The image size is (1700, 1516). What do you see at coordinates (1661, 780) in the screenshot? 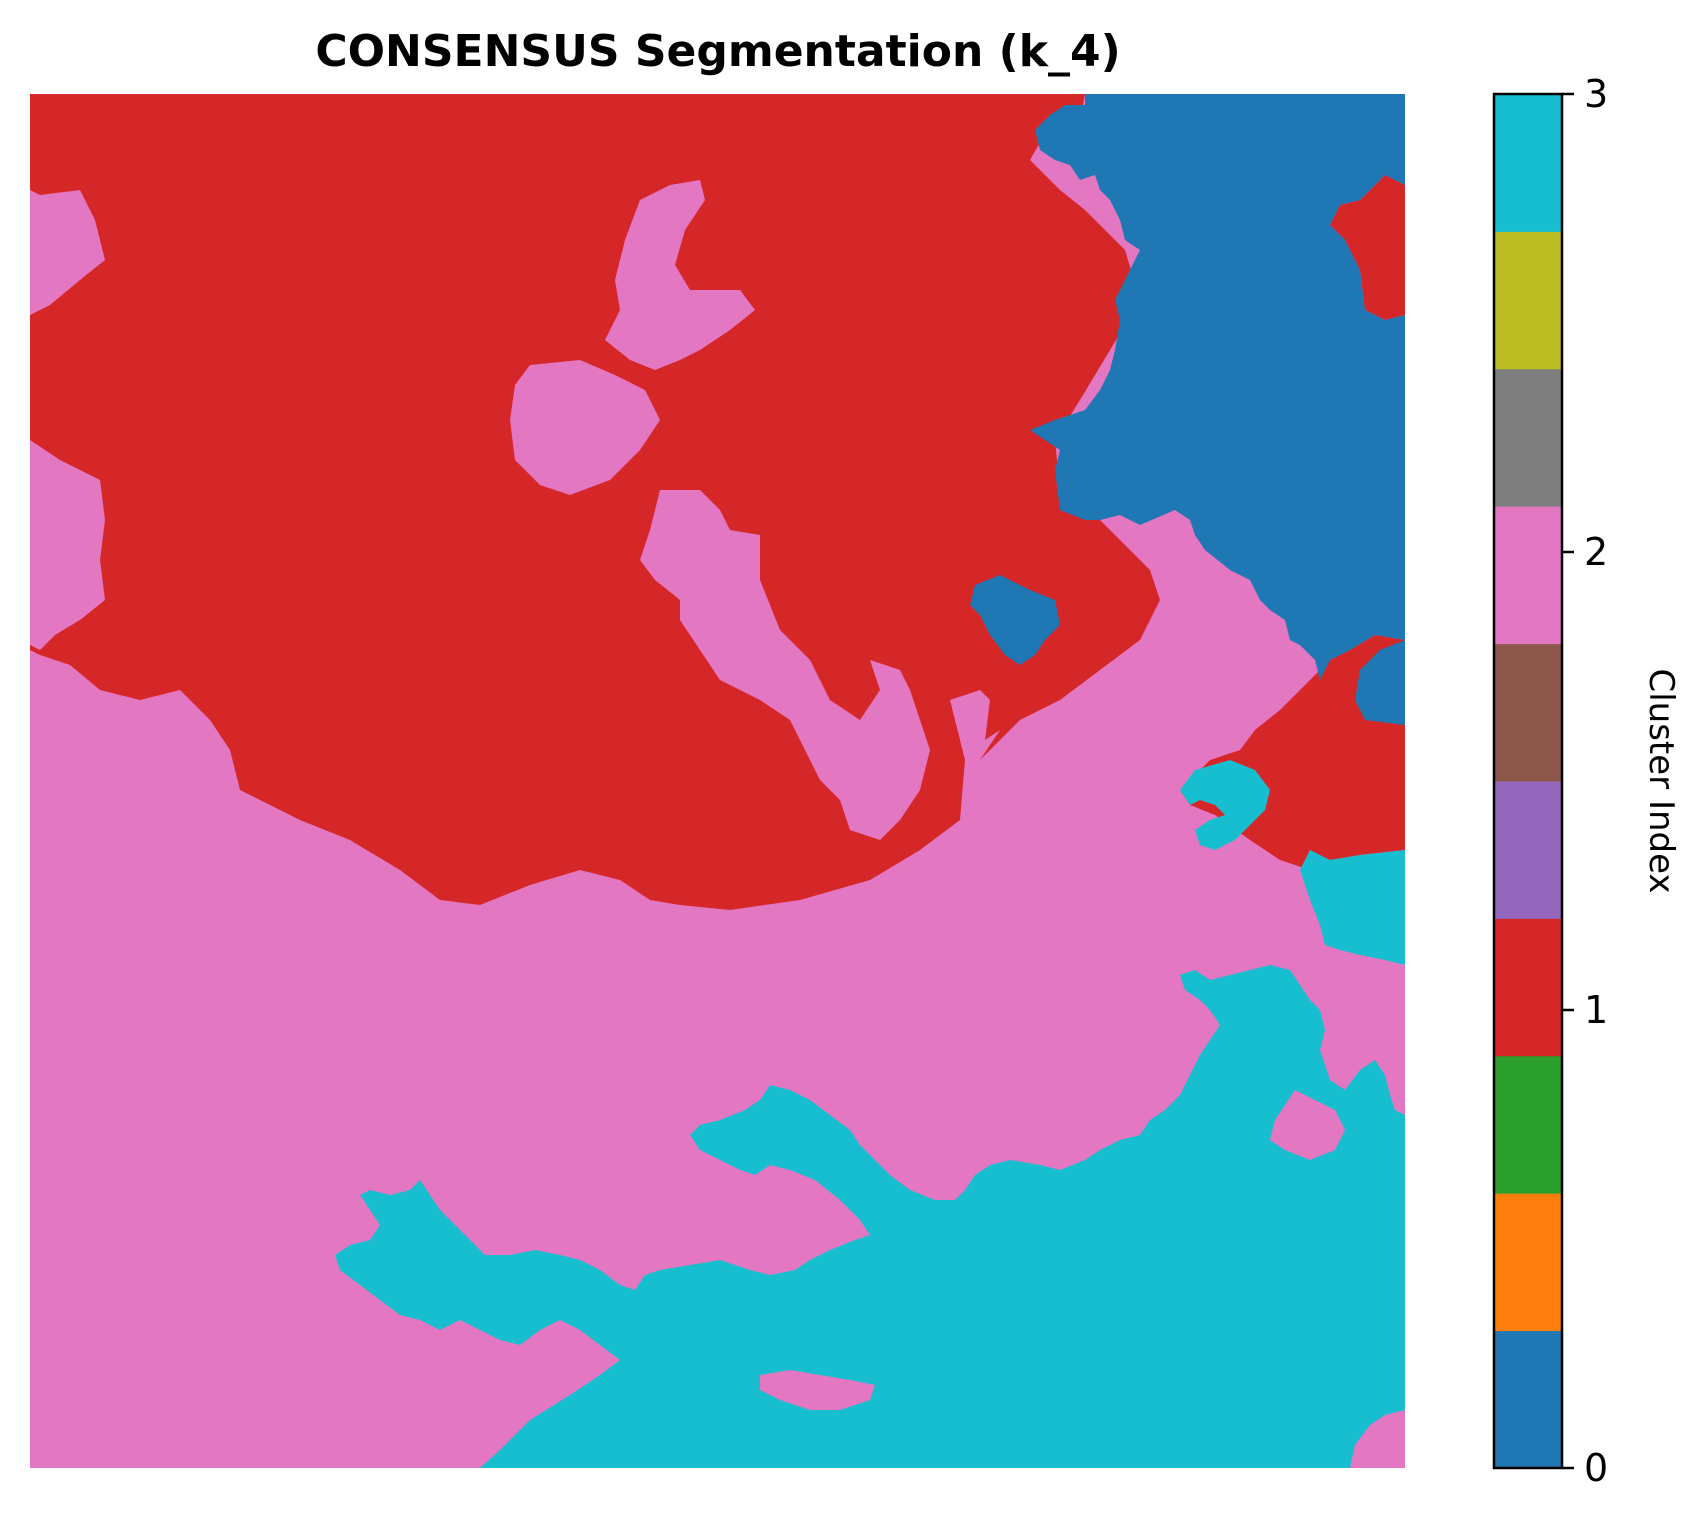
I see `colorbar-label: Cluster Index` at bounding box center [1661, 780].